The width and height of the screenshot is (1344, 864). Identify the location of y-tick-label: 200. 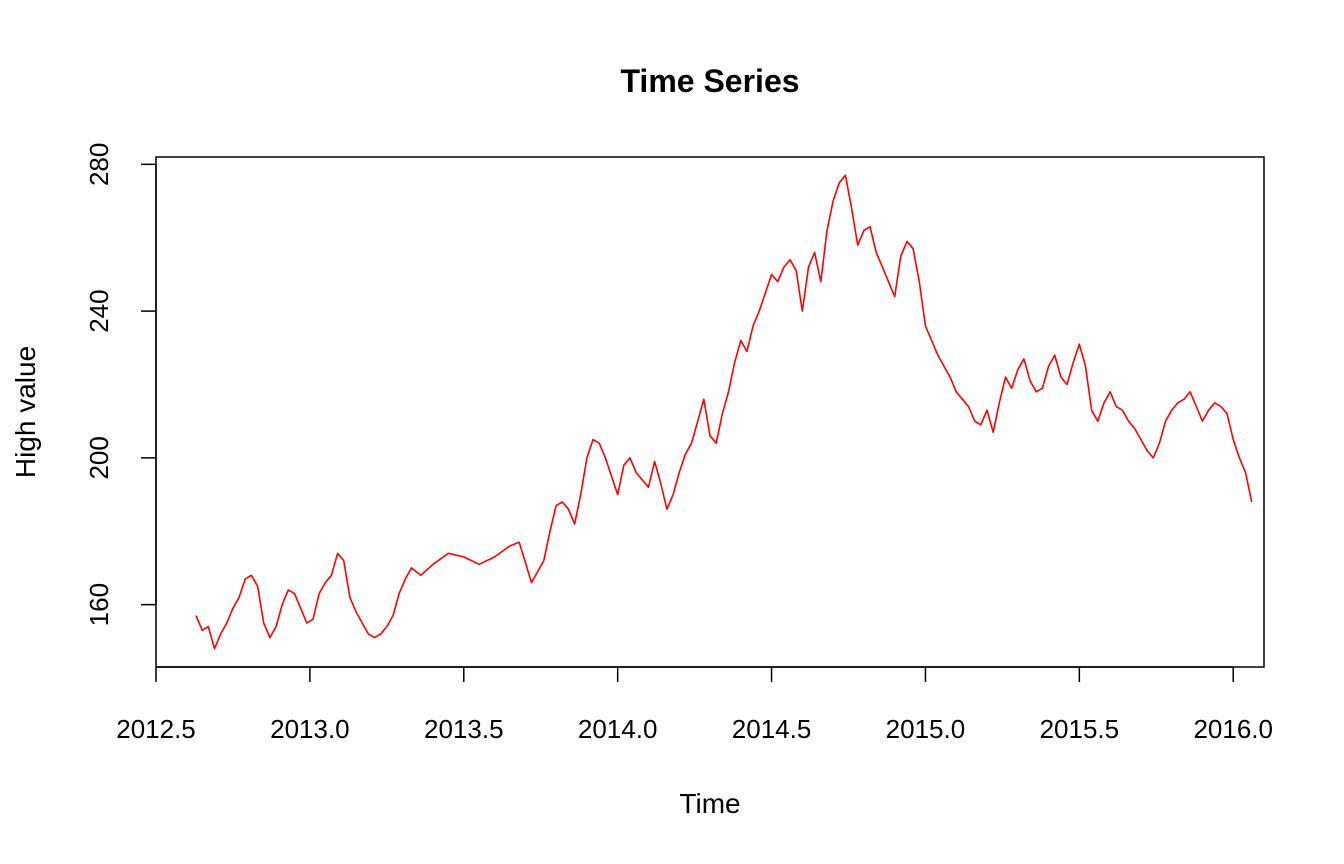
(99, 457).